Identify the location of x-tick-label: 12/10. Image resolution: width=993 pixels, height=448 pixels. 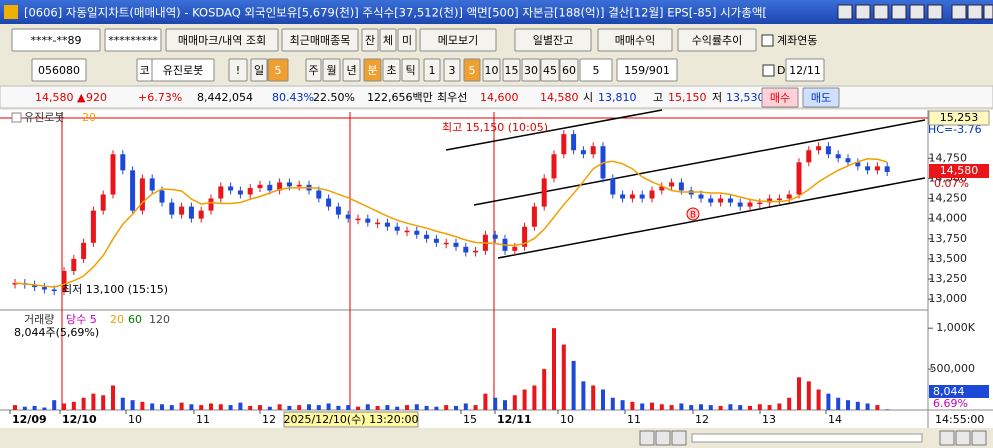
(79, 419).